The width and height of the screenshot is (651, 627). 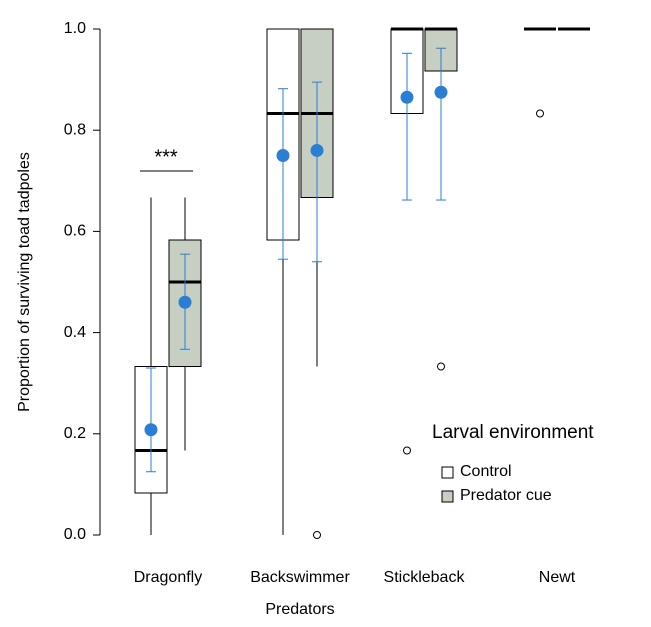 I want to click on y-tick-label: 0.0, so click(x=75, y=534).